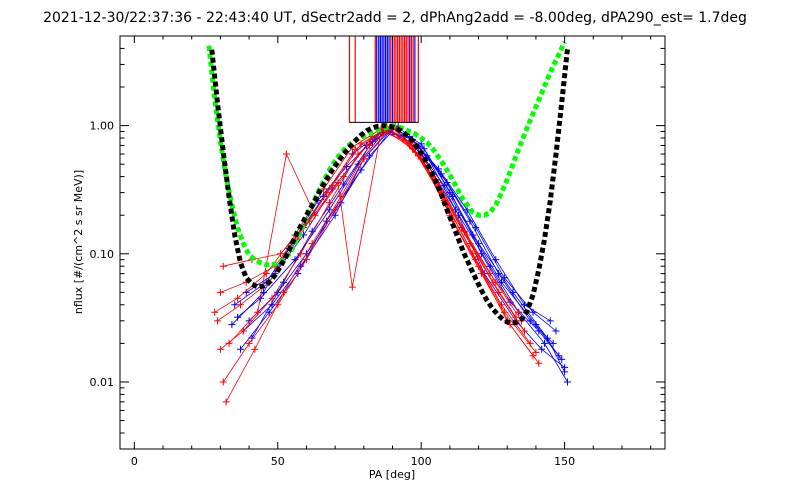 This screenshot has height=500, width=800. Describe the element at coordinates (564, 461) in the screenshot. I see `x-tick-label: 150` at that location.